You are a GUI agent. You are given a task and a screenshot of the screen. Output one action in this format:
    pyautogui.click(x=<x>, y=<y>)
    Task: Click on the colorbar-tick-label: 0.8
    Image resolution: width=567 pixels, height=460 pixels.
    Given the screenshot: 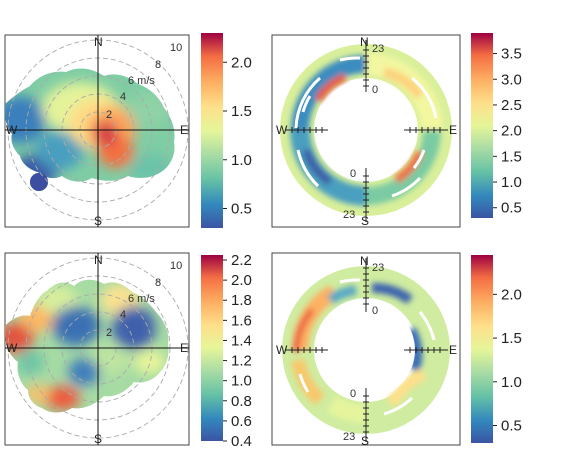 What is the action you would take?
    pyautogui.click(x=241, y=401)
    